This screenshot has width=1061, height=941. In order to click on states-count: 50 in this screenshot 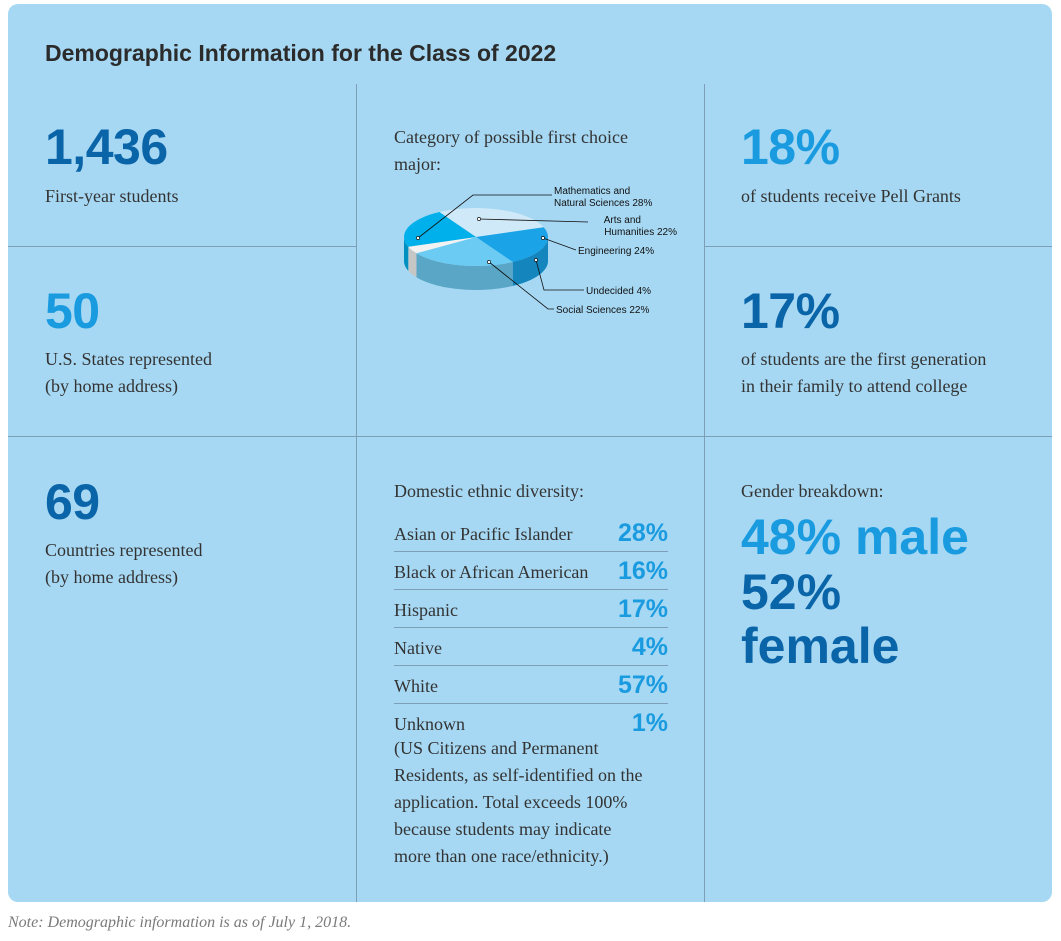, I will do `click(72, 311)`.